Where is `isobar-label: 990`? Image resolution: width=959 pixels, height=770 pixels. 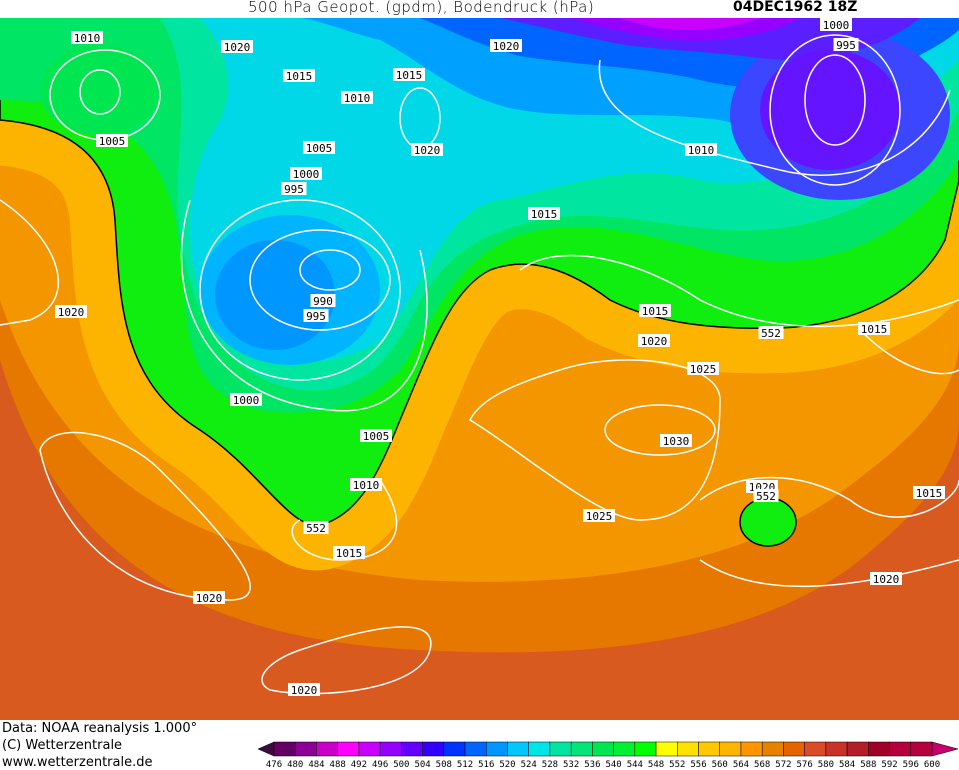
isobar-label: 990 is located at coordinates (323, 301).